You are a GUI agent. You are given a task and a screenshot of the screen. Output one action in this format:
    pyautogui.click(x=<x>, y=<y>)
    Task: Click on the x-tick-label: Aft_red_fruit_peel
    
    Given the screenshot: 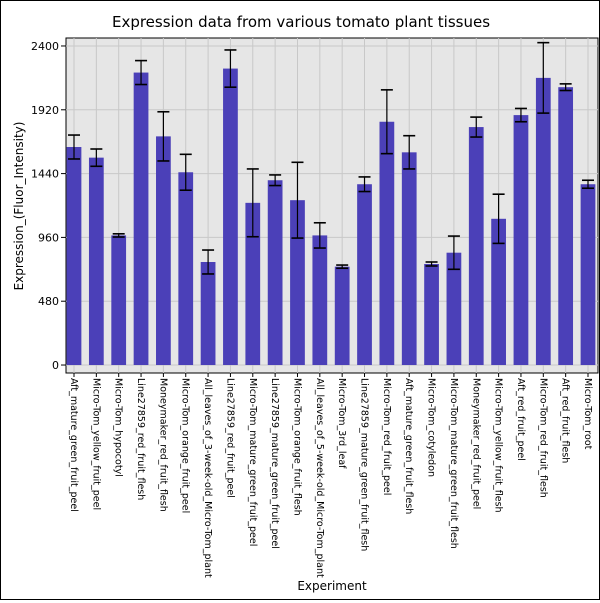 What is the action you would take?
    pyautogui.click(x=520, y=419)
    